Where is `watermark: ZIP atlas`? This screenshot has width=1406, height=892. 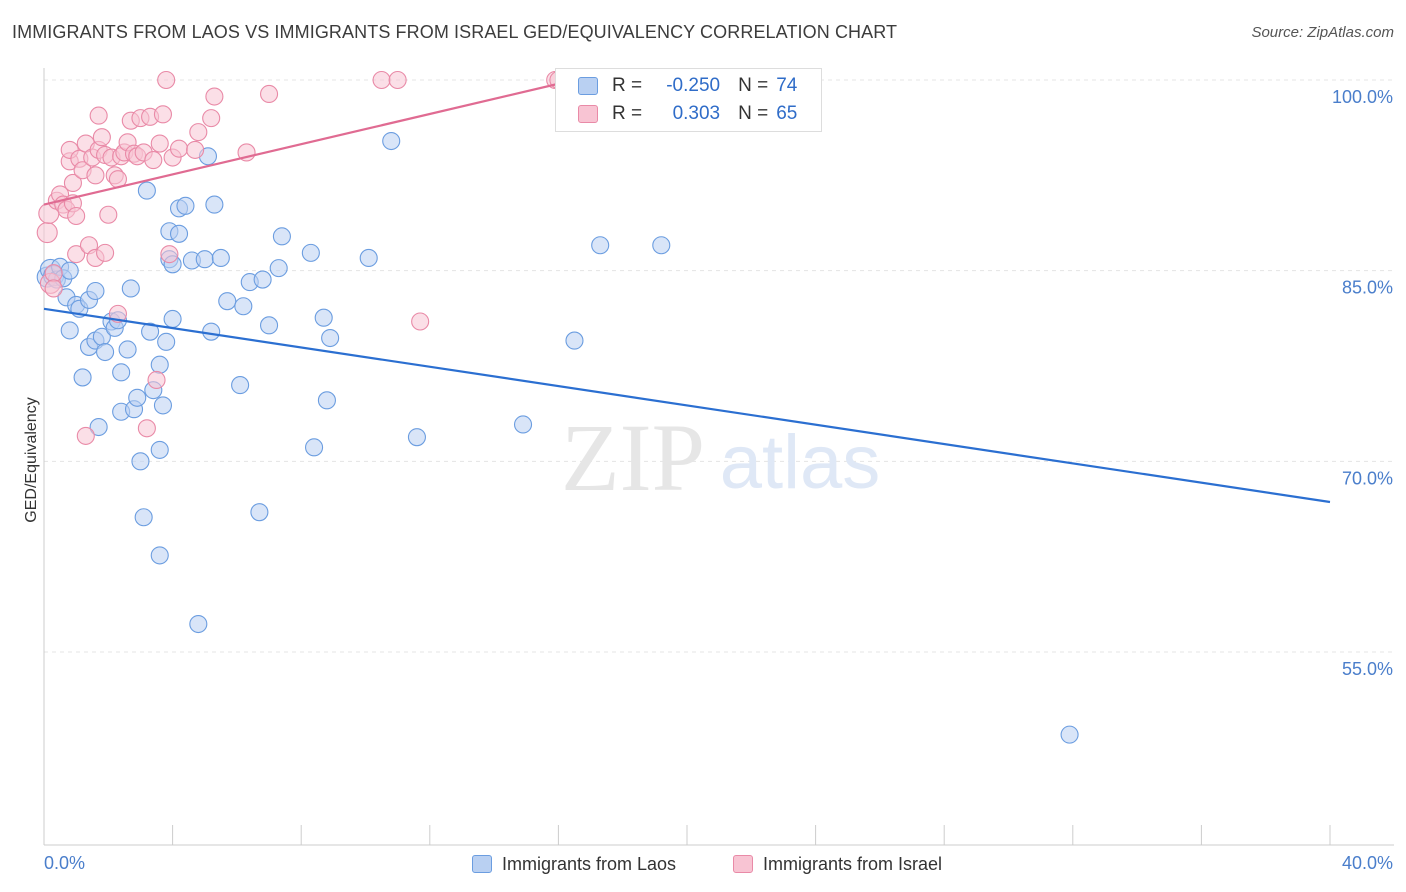
watermark: ZIP atlas is located at coordinates (720, 457).